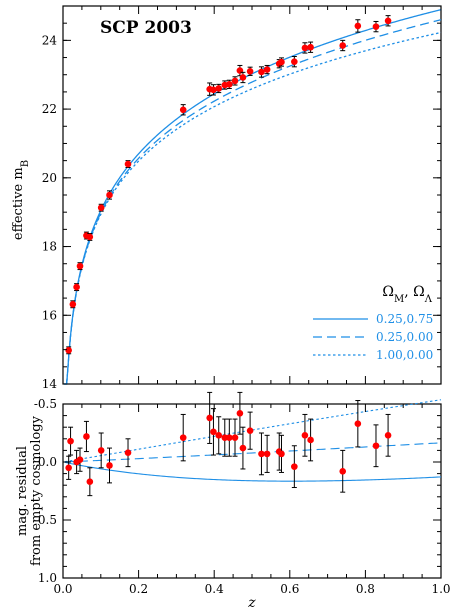 This screenshot has width=459, height=616. Describe the element at coordinates (146, 28) in the screenshot. I see `chart-title: SCP 2003` at that location.